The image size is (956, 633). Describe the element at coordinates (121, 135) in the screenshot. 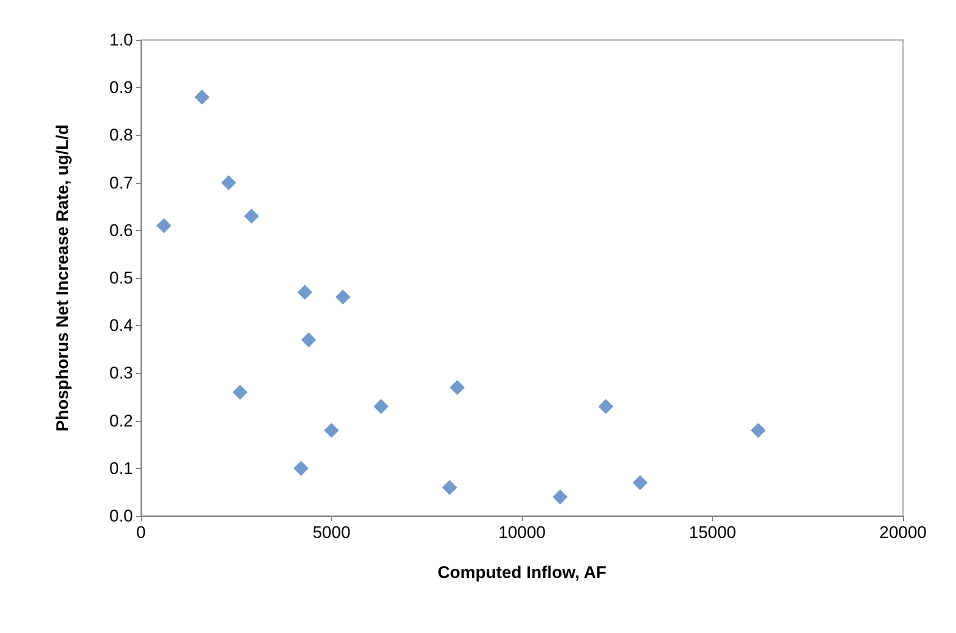

I see `y-tick-label: 0.8` at that location.